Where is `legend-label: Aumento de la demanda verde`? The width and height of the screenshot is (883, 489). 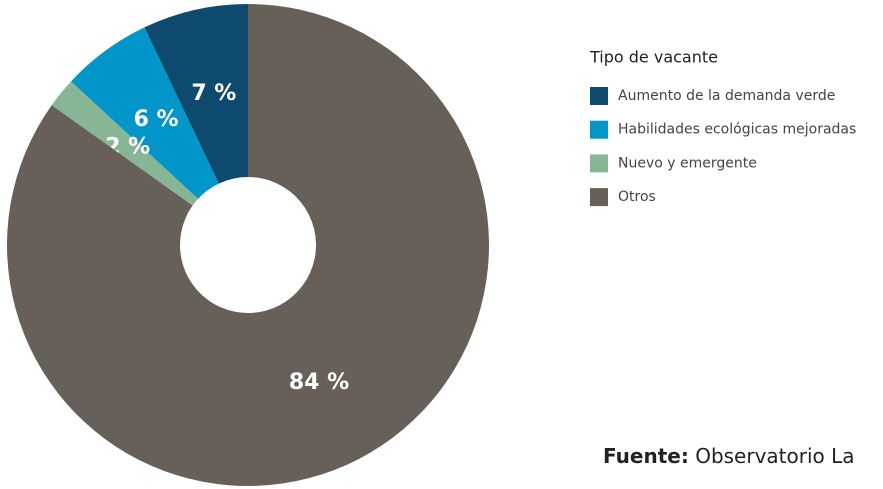
legend-label: Aumento de la demanda verde is located at coordinates (726, 96).